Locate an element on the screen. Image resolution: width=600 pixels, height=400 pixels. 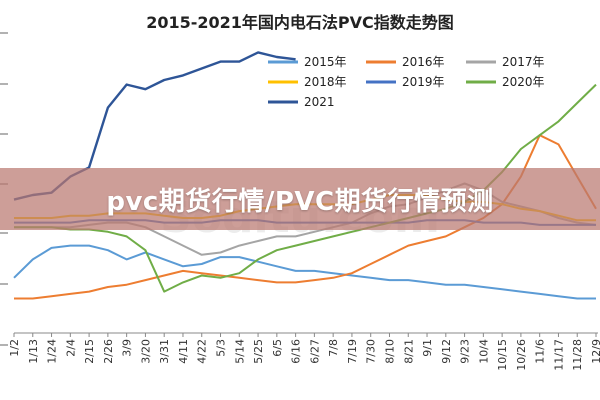
x-tick-label-23: 9/12 is located at coordinates (446, 351).